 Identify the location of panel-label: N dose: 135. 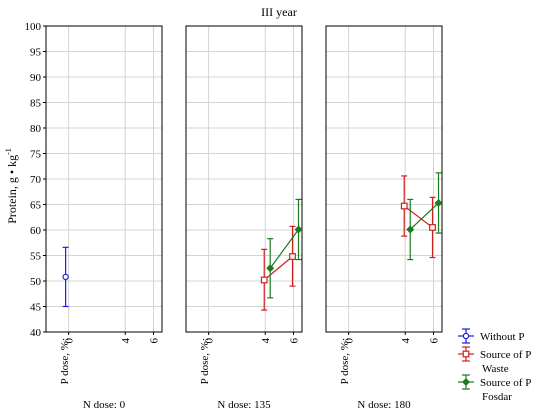
(244, 405).